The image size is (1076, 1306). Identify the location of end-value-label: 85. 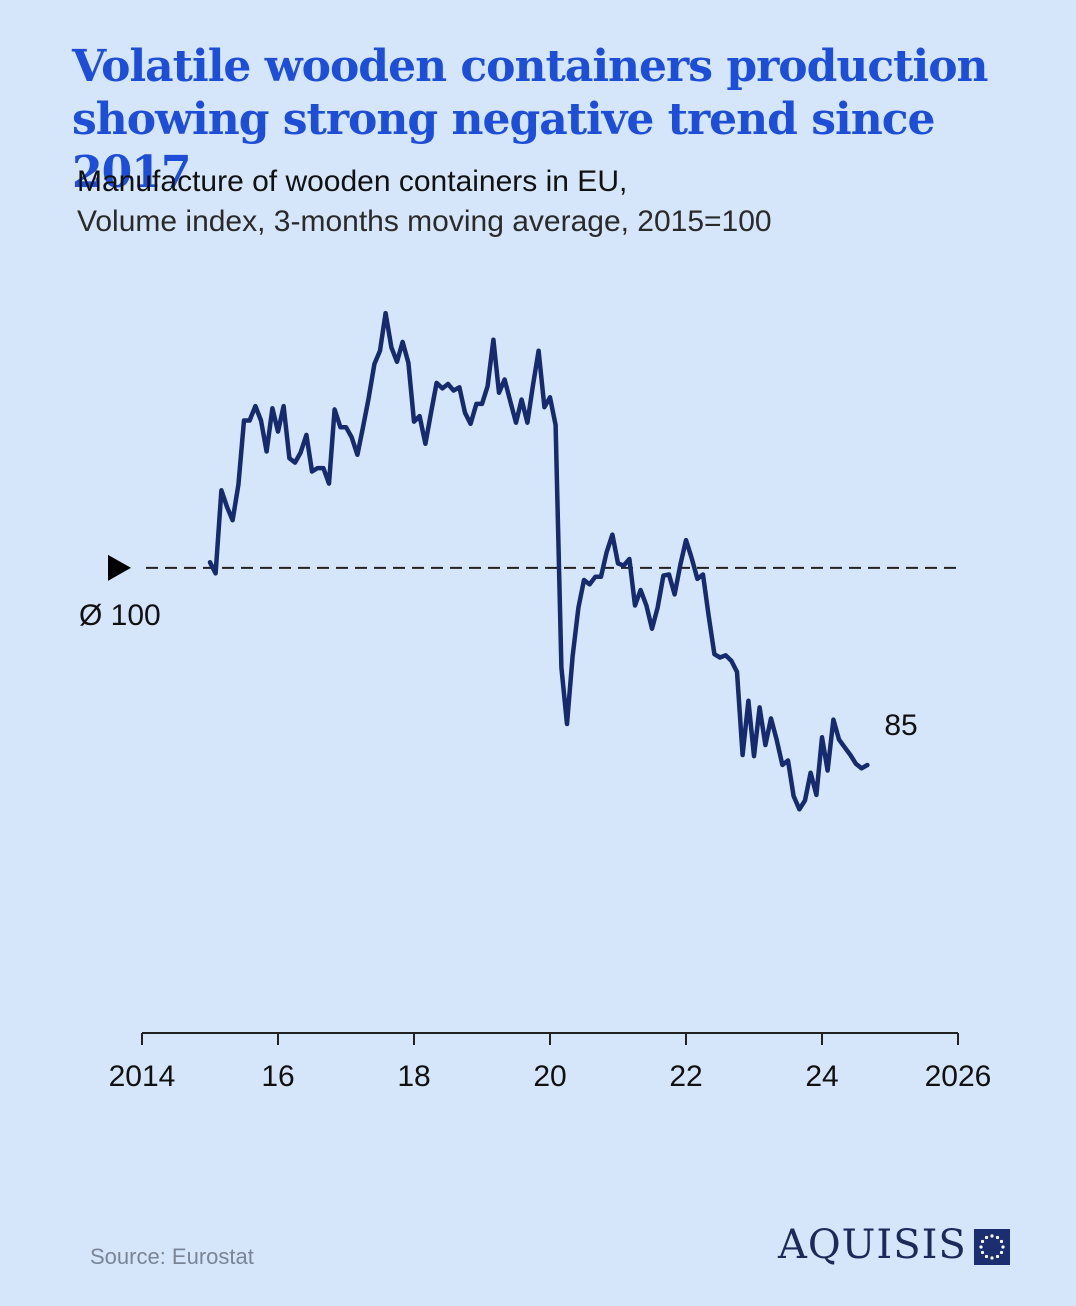
(900, 725).